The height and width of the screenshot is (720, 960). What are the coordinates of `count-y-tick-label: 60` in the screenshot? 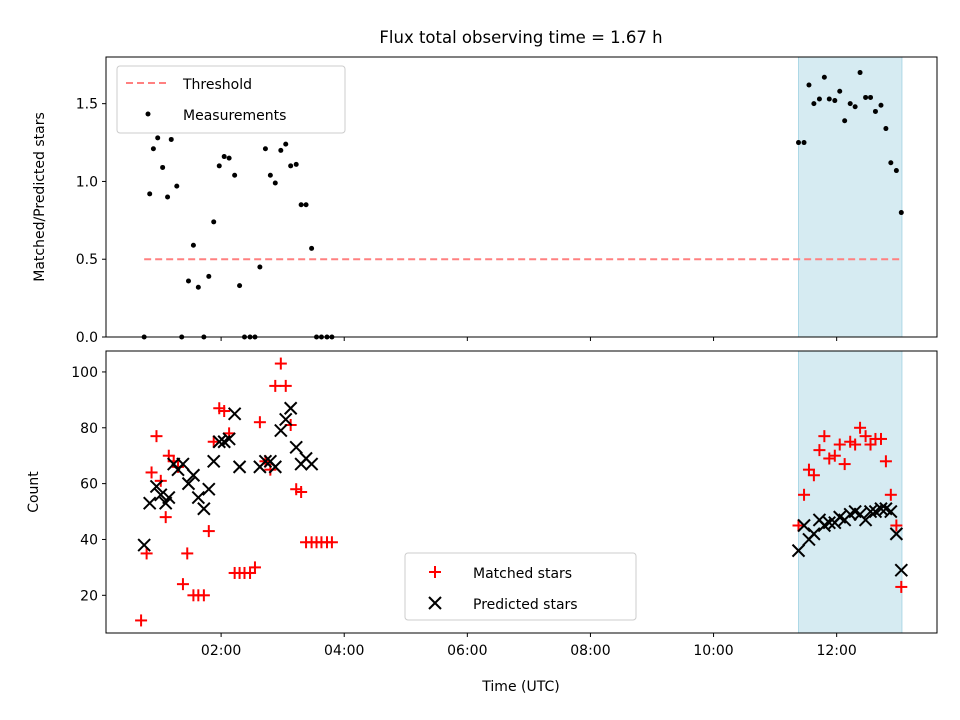 It's located at (89, 485).